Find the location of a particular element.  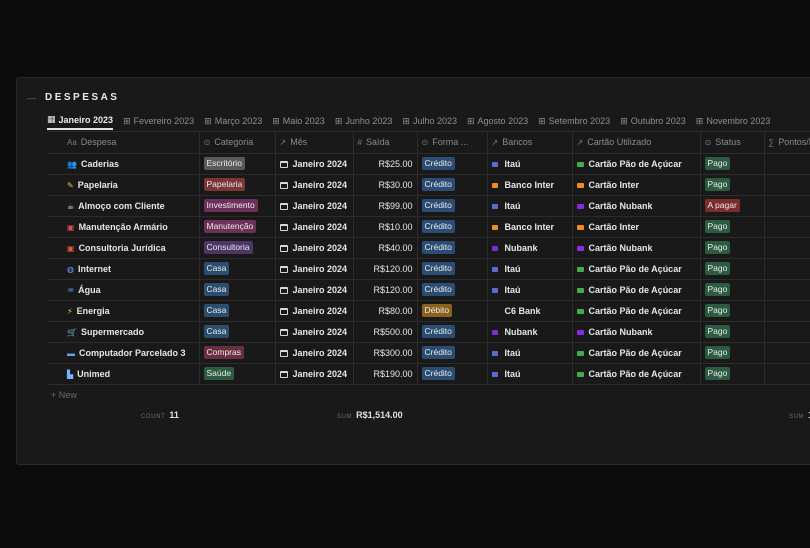

cell-despesa: ✎ Papelaria is located at coordinates (123, 185).